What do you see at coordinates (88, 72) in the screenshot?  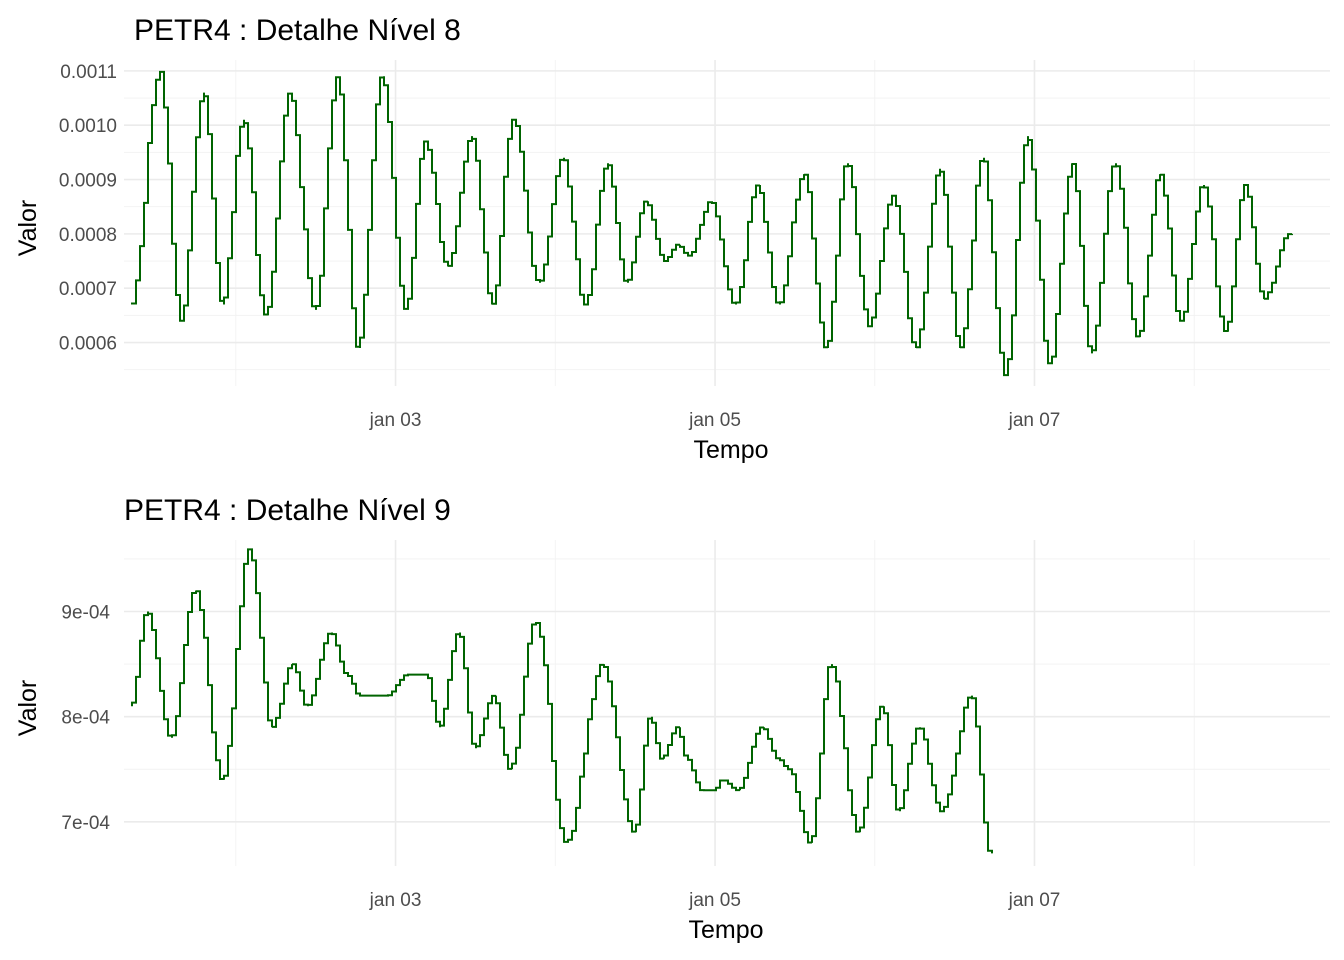 I see `y-tick-label: 0.0011` at bounding box center [88, 72].